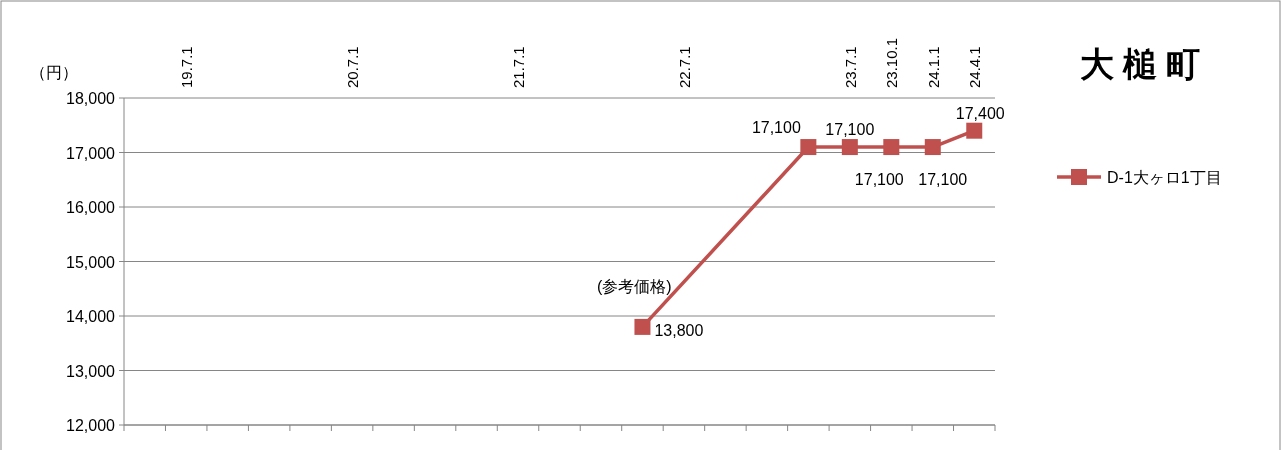 This screenshot has height=450, width=1281. I want to click on y-axis-title: （円）, so click(54, 72).